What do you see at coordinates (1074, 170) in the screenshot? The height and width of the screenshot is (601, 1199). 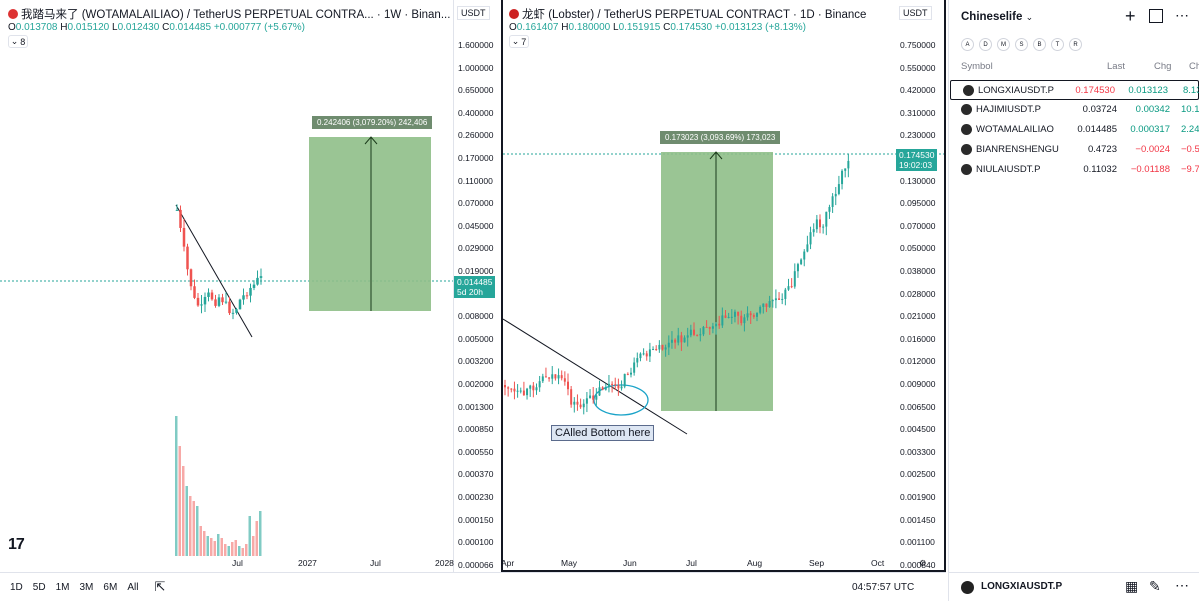 I see `watchlist-row: NIULAIUSDT.P 0.11032 −0.01188 −9.7` at bounding box center [1074, 170].